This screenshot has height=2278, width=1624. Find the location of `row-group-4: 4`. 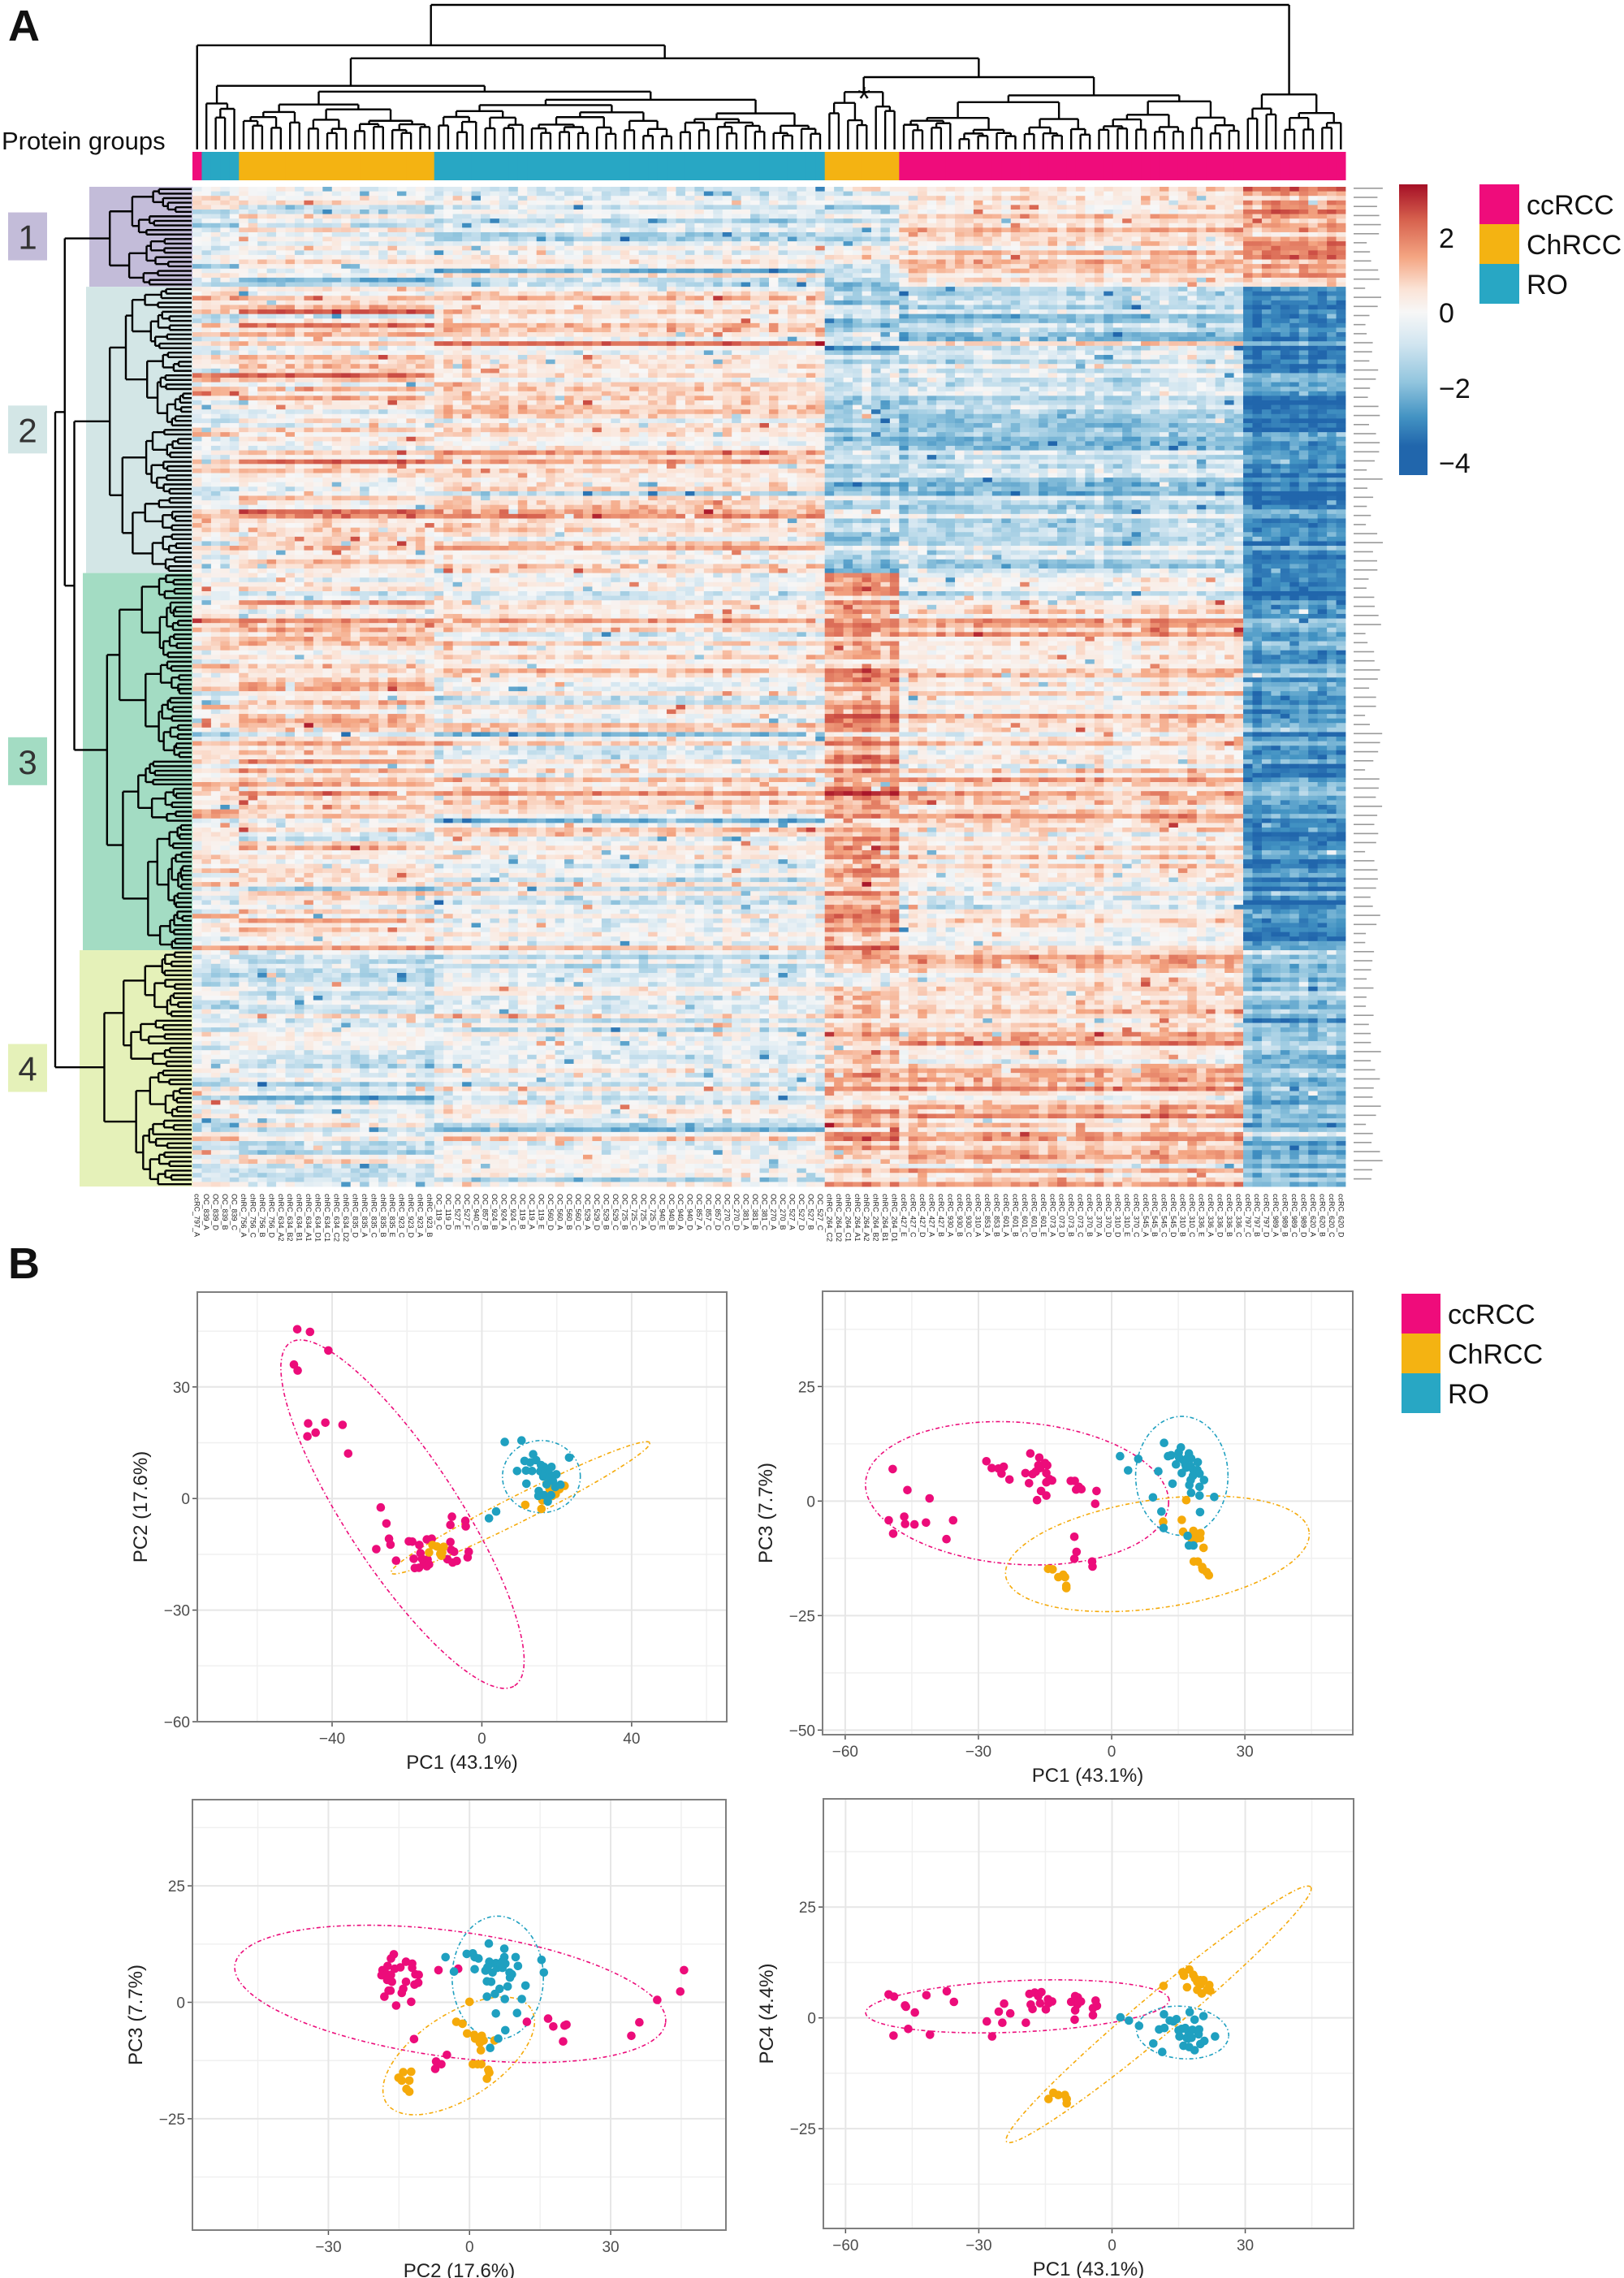

row-group-4: 4 is located at coordinates (28, 1068).